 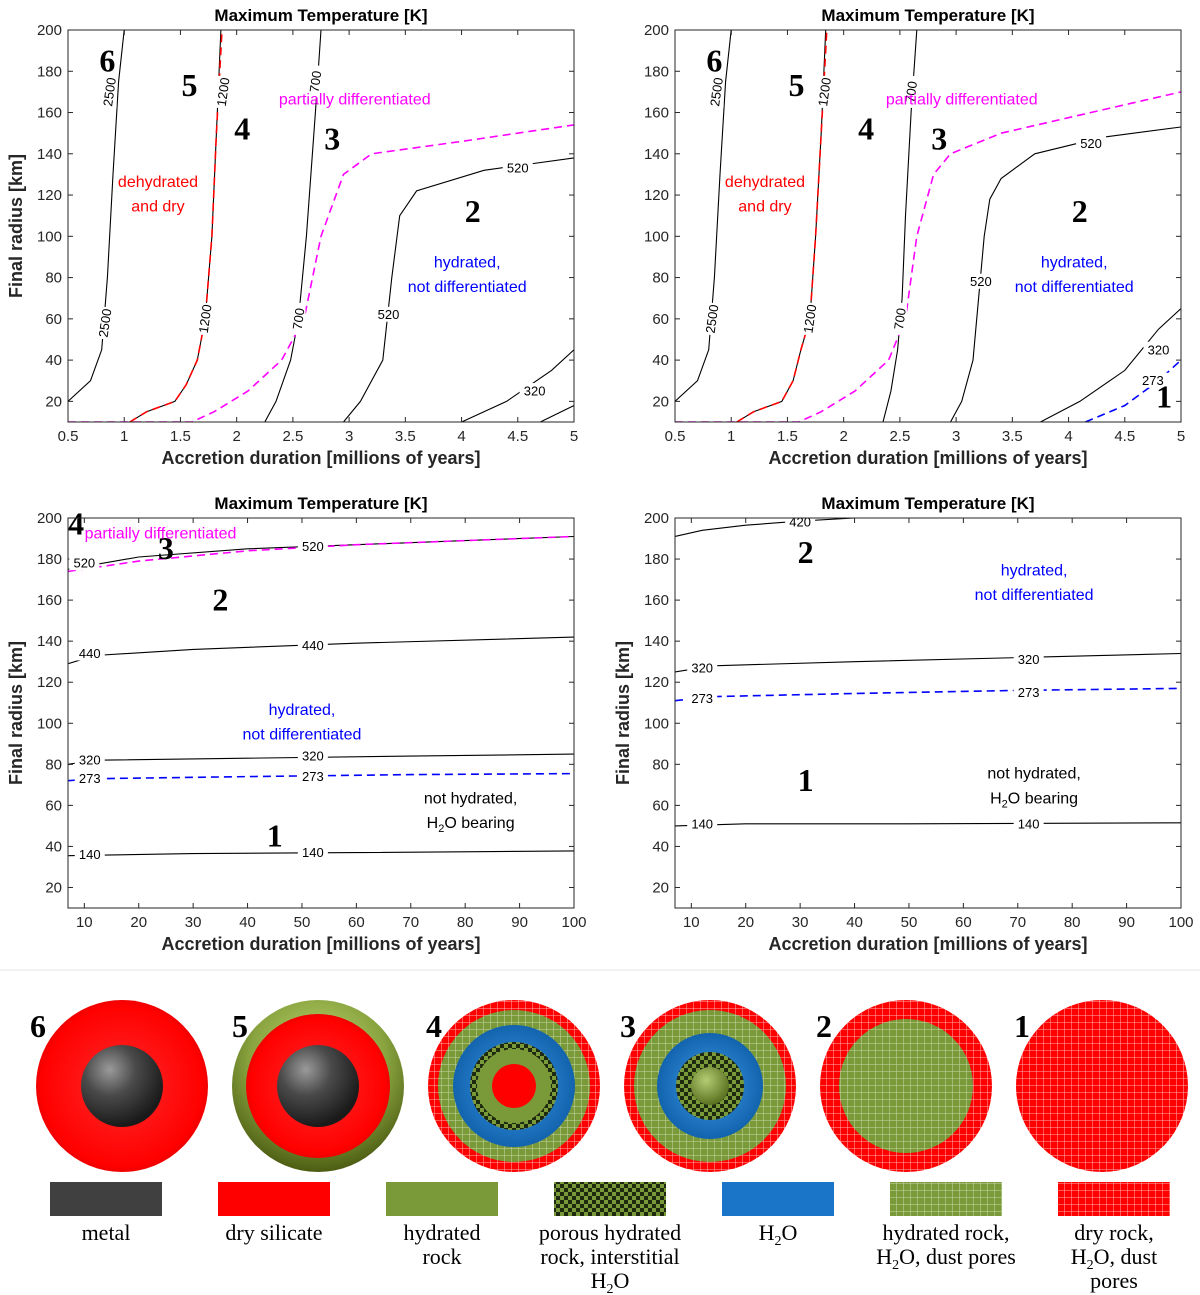 What do you see at coordinates (691, 922) in the screenshot?
I see `x-tick-label: 10` at bounding box center [691, 922].